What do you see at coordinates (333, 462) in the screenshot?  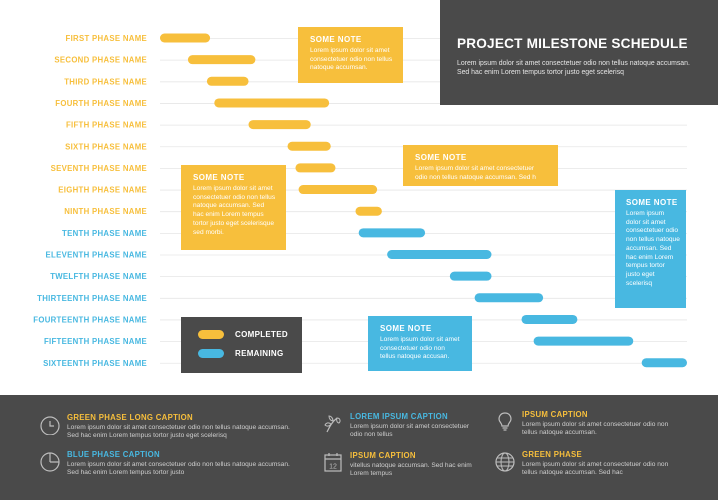 I see `calendar-icon: 12` at bounding box center [333, 462].